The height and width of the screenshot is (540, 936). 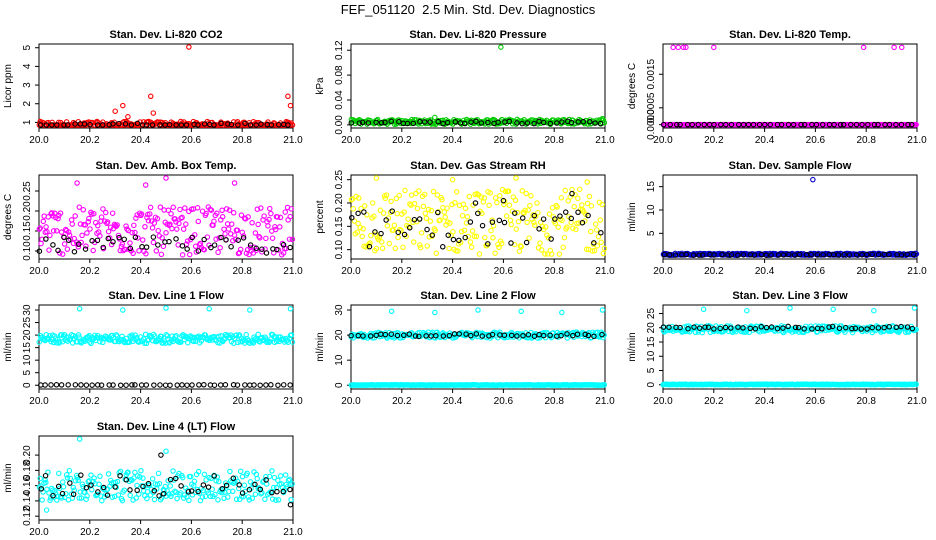 I want to click on y-axis-label: degrees C, so click(x=632, y=86).